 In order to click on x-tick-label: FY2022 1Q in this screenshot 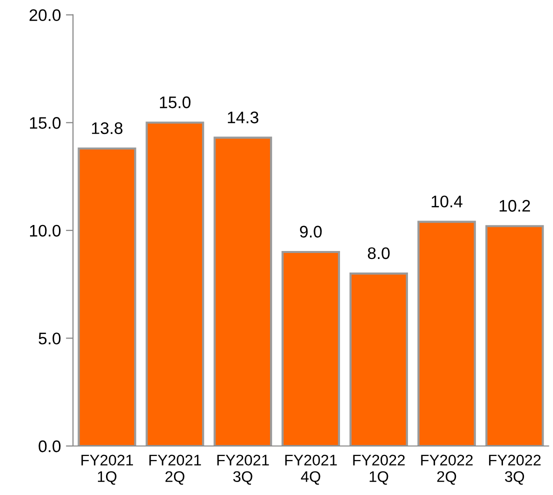, I will do `click(379, 469)`.